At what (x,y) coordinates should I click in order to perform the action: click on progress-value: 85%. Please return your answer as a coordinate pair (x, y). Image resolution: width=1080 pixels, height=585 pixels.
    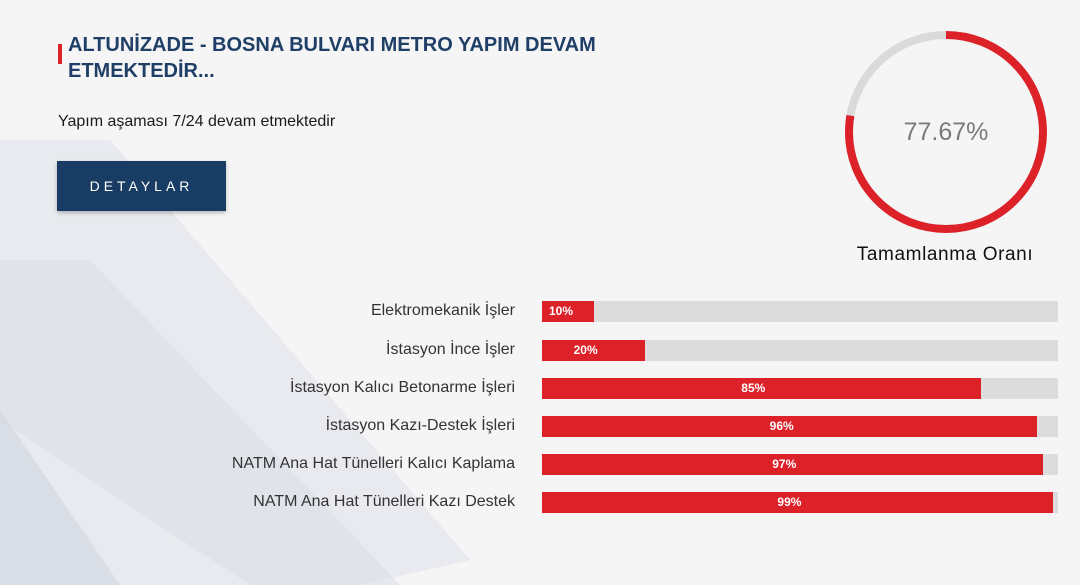
    Looking at the image, I should click on (753, 388).